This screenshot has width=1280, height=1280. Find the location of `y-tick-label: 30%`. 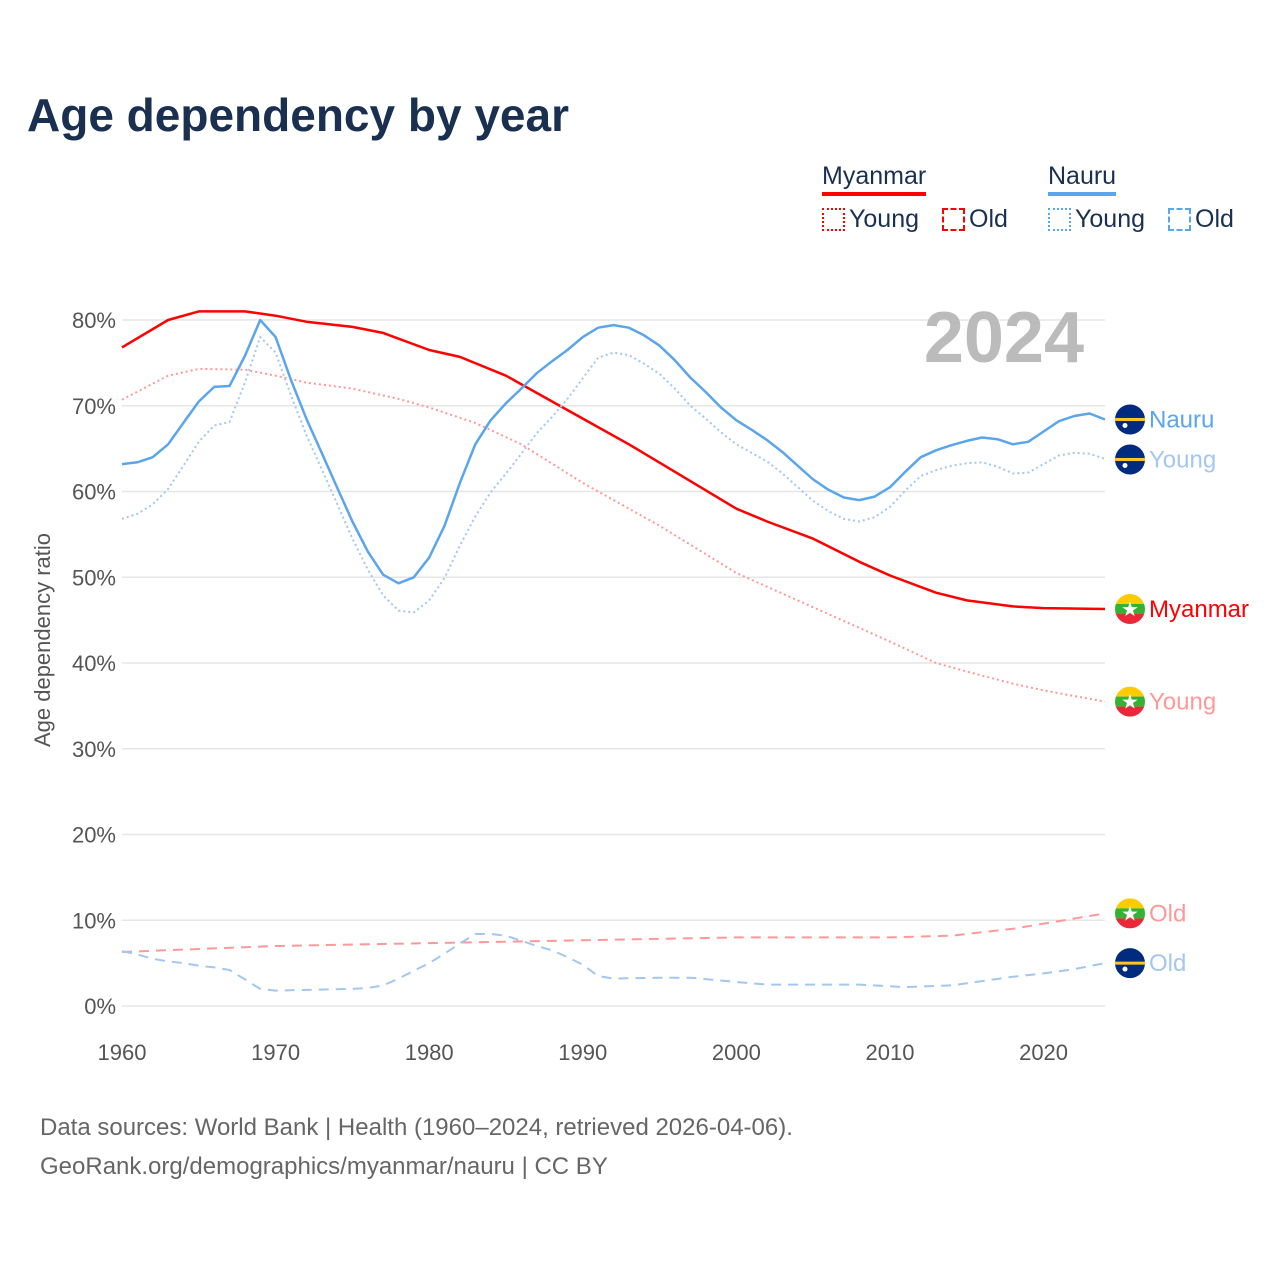

y-tick-label: 30% is located at coordinates (94, 749).